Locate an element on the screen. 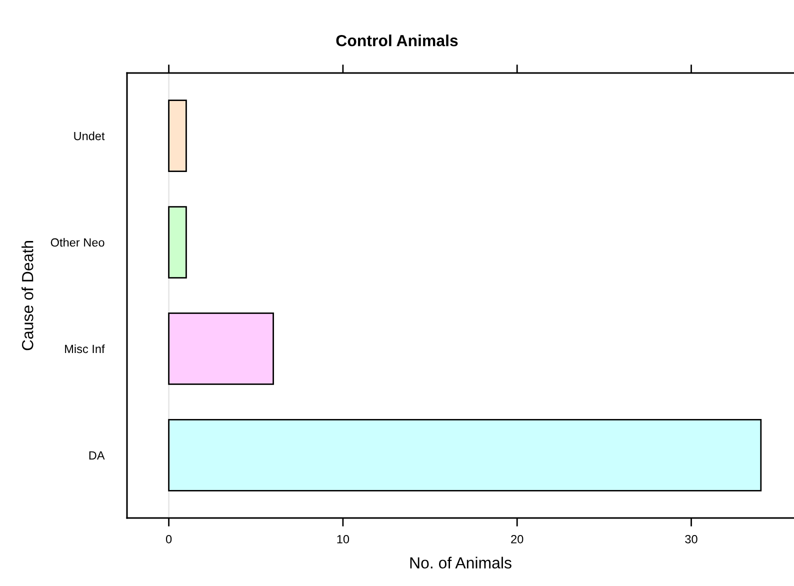 This screenshot has height=586, width=794. y-axis-title: Cause of Death is located at coordinates (28, 295).